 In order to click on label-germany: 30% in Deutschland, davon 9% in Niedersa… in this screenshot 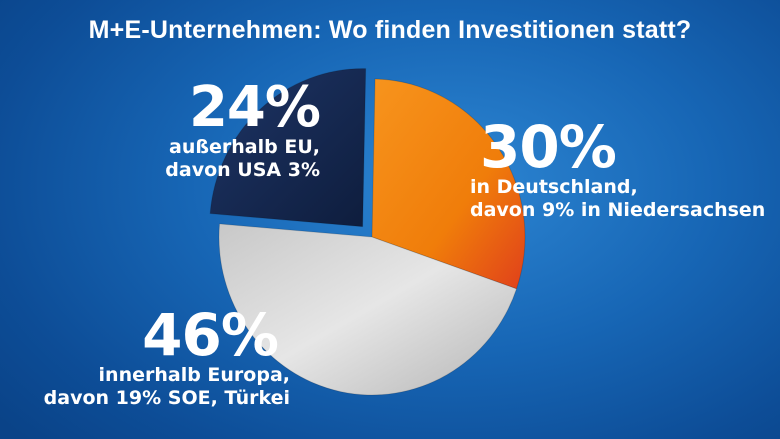, I will do `click(620, 170)`.